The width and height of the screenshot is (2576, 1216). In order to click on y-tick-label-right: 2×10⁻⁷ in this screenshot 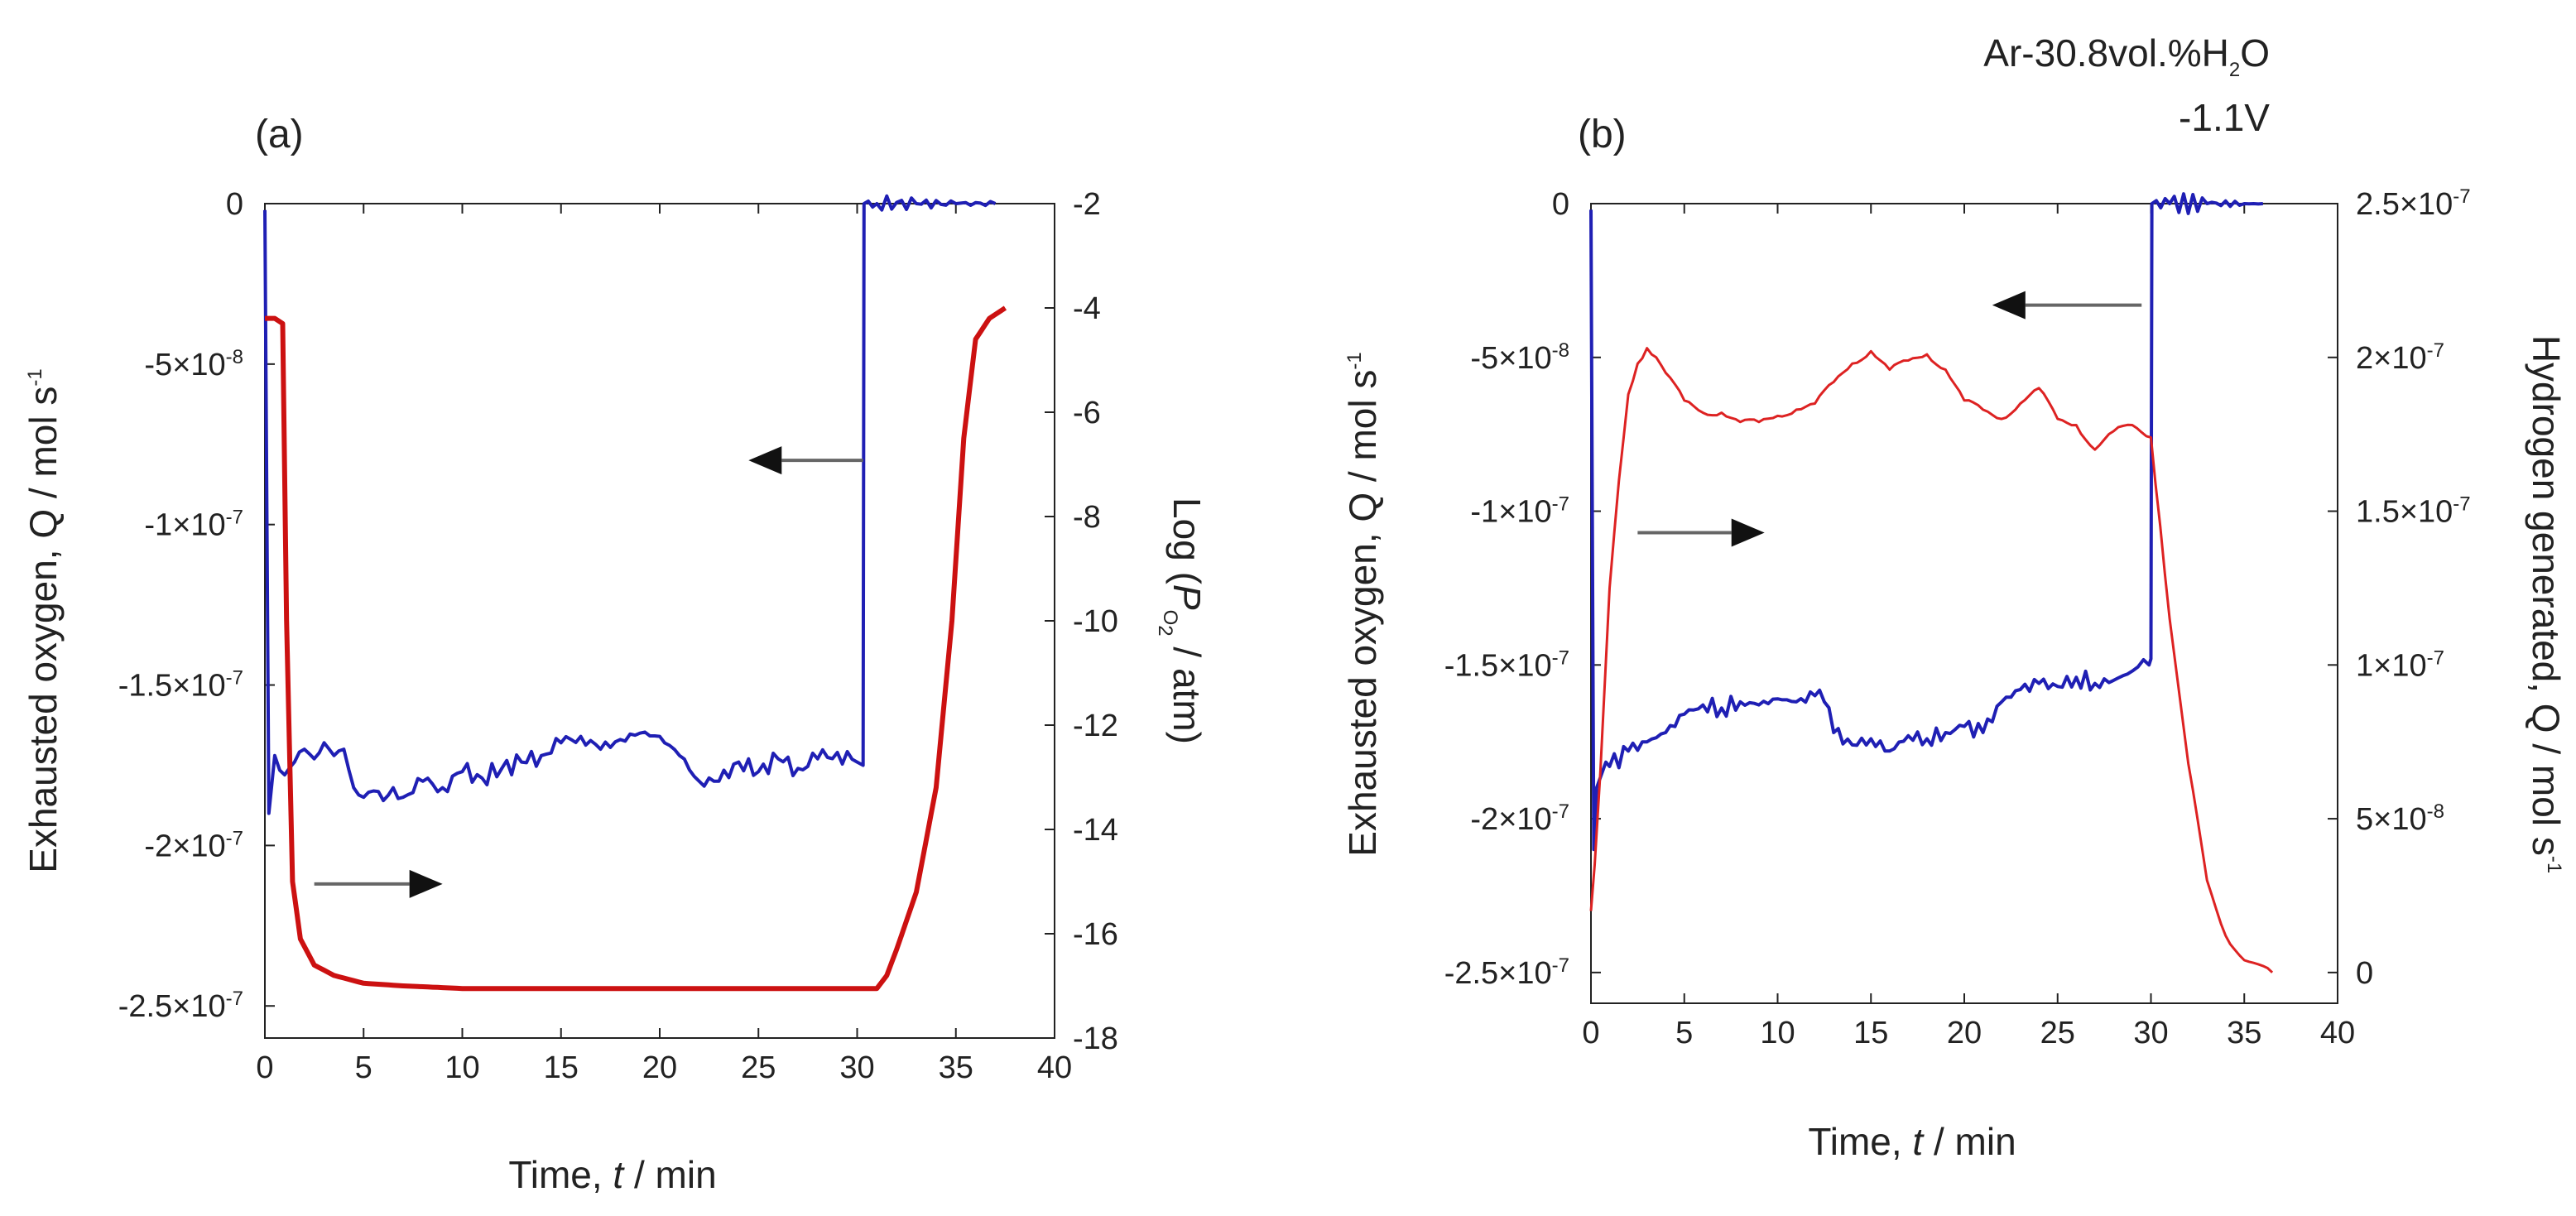, I will do `click(2400, 357)`.